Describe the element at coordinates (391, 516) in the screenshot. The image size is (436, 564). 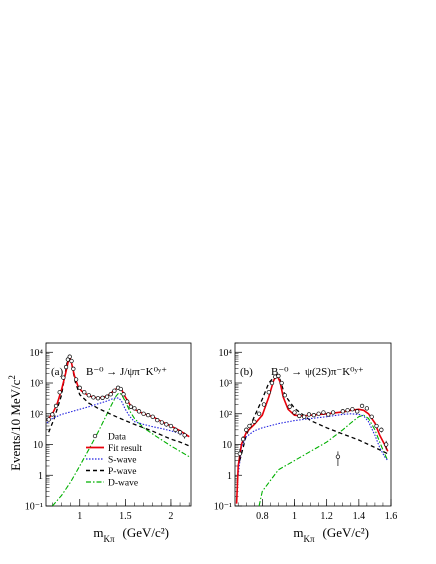
I see `x-tick-label: 1.6` at that location.